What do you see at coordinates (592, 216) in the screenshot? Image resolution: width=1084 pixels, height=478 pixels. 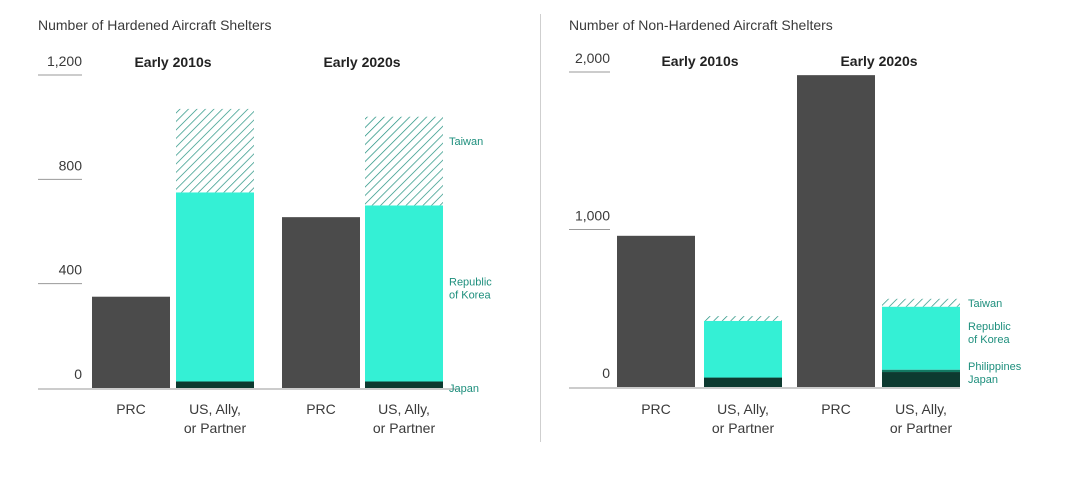 I see `y-tick-label: 1,000` at bounding box center [592, 216].